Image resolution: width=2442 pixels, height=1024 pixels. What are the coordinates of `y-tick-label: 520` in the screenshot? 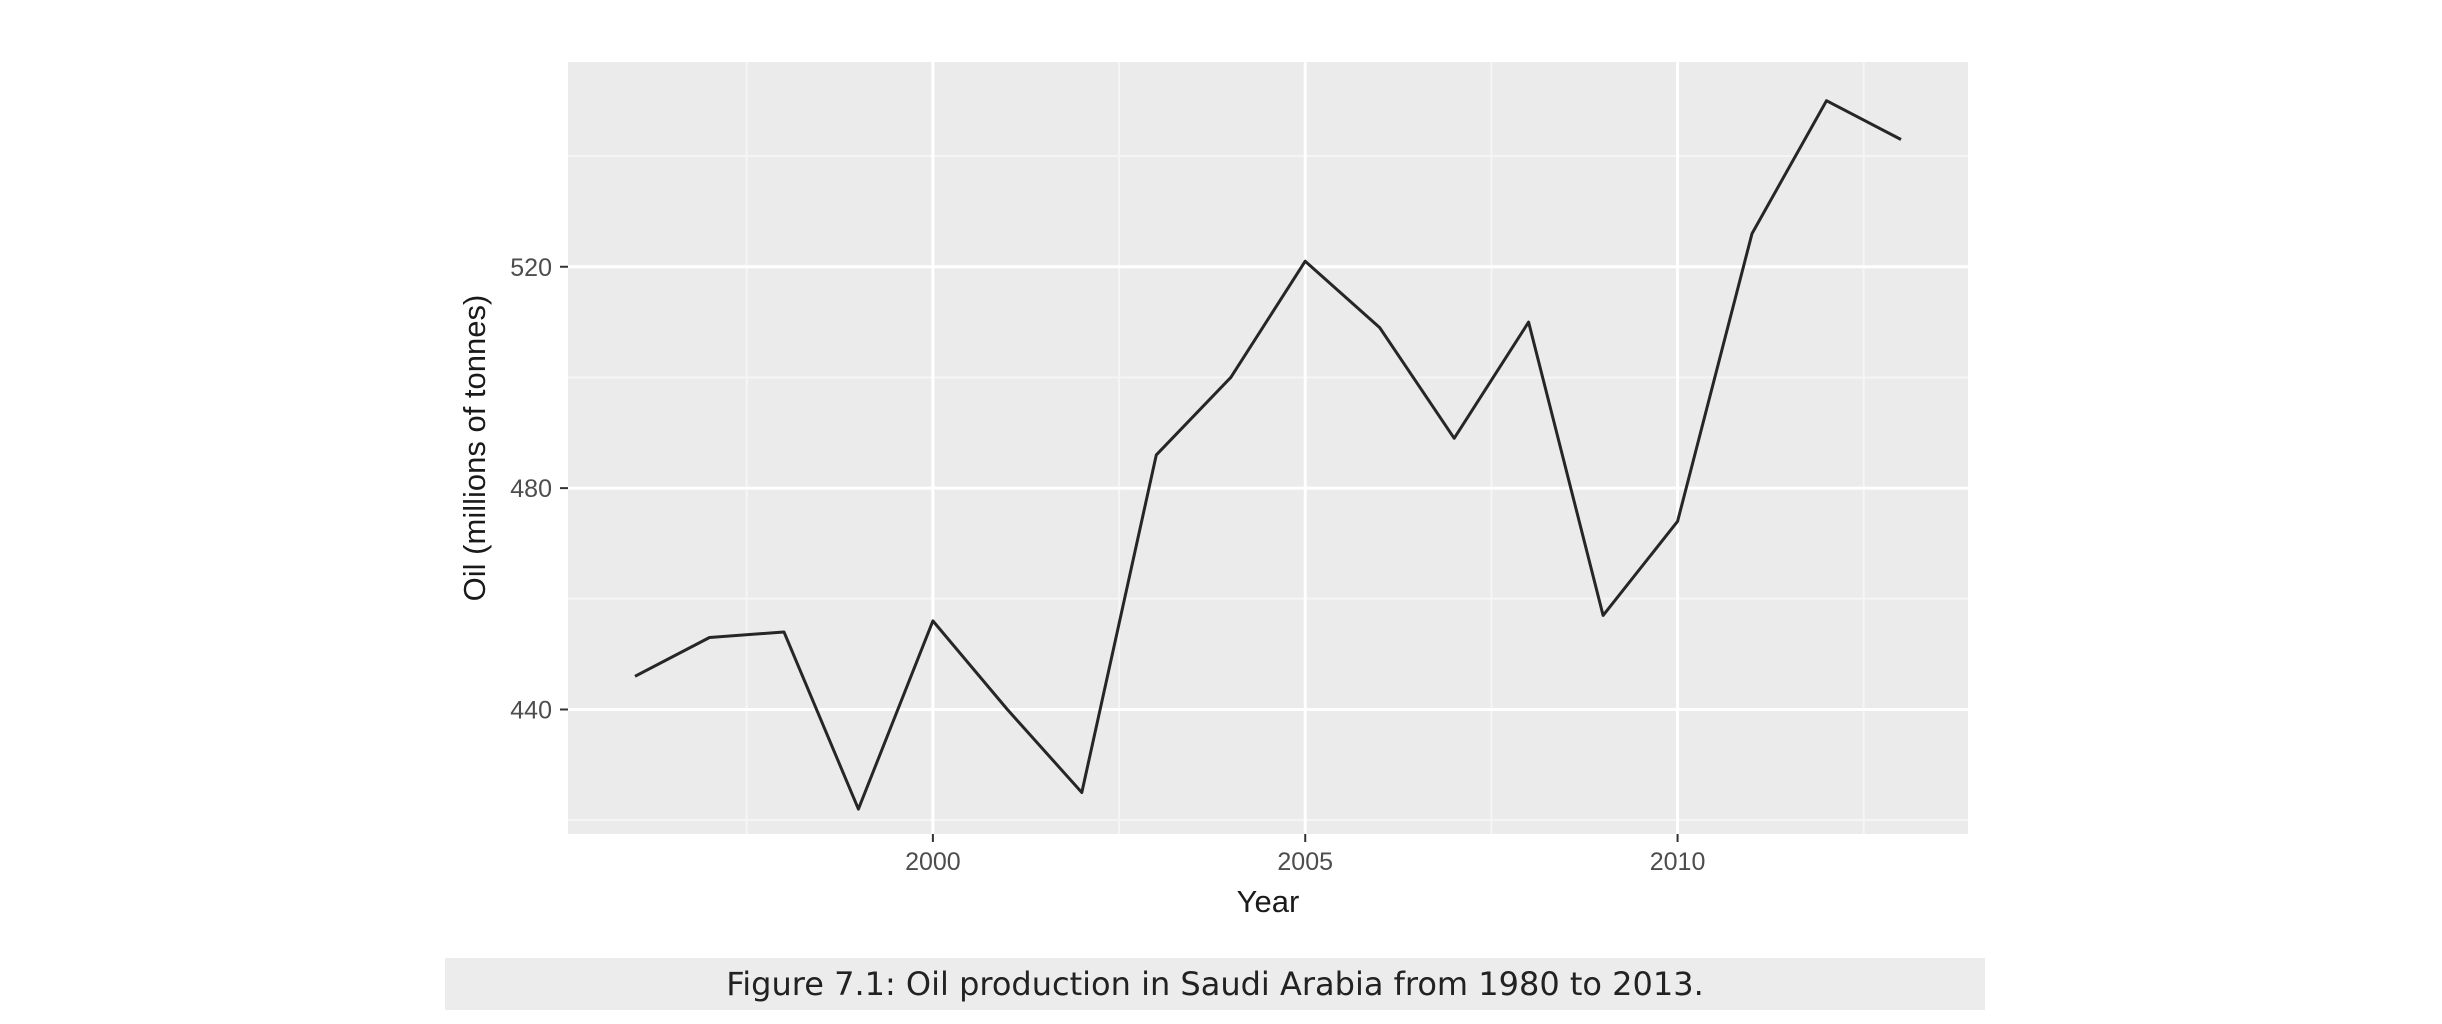 It's located at (531, 268).